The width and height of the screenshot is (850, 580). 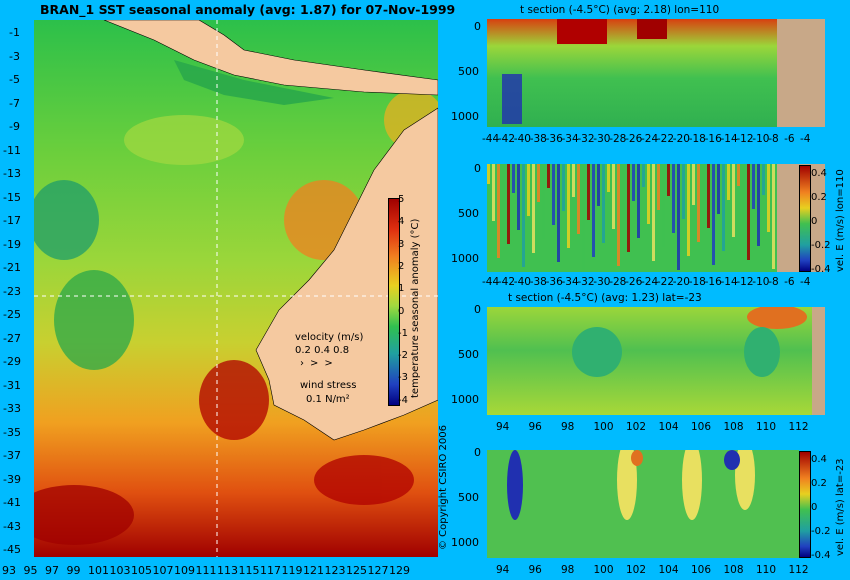 I want to click on lat-tick-label: -25, so click(x=12, y=314).